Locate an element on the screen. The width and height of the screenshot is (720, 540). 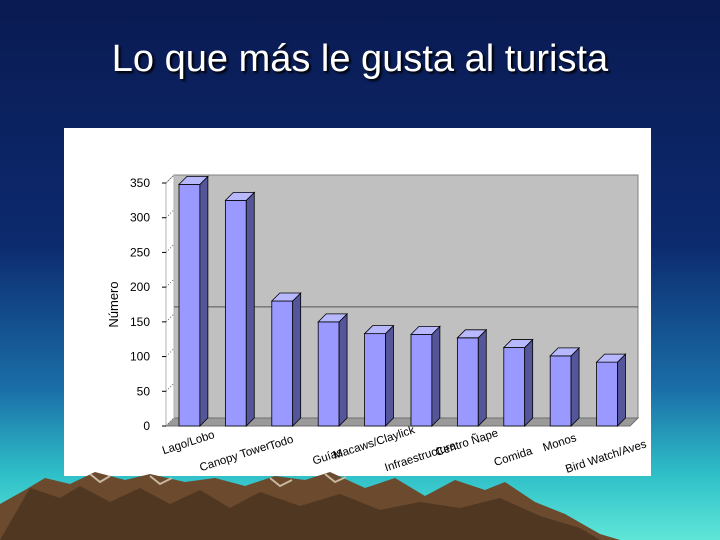
slide-title: Lo que más le gusta al turista is located at coordinates (360, 59).